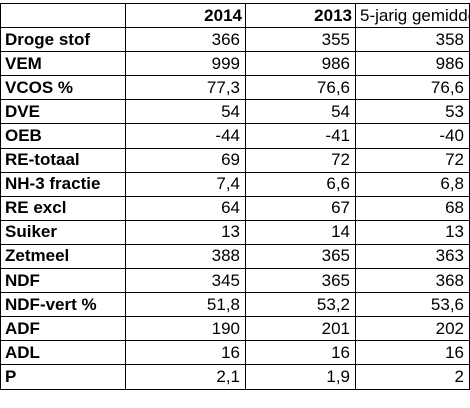  What do you see at coordinates (185, 64) in the screenshot?
I see `value-cell: 999` at bounding box center [185, 64].